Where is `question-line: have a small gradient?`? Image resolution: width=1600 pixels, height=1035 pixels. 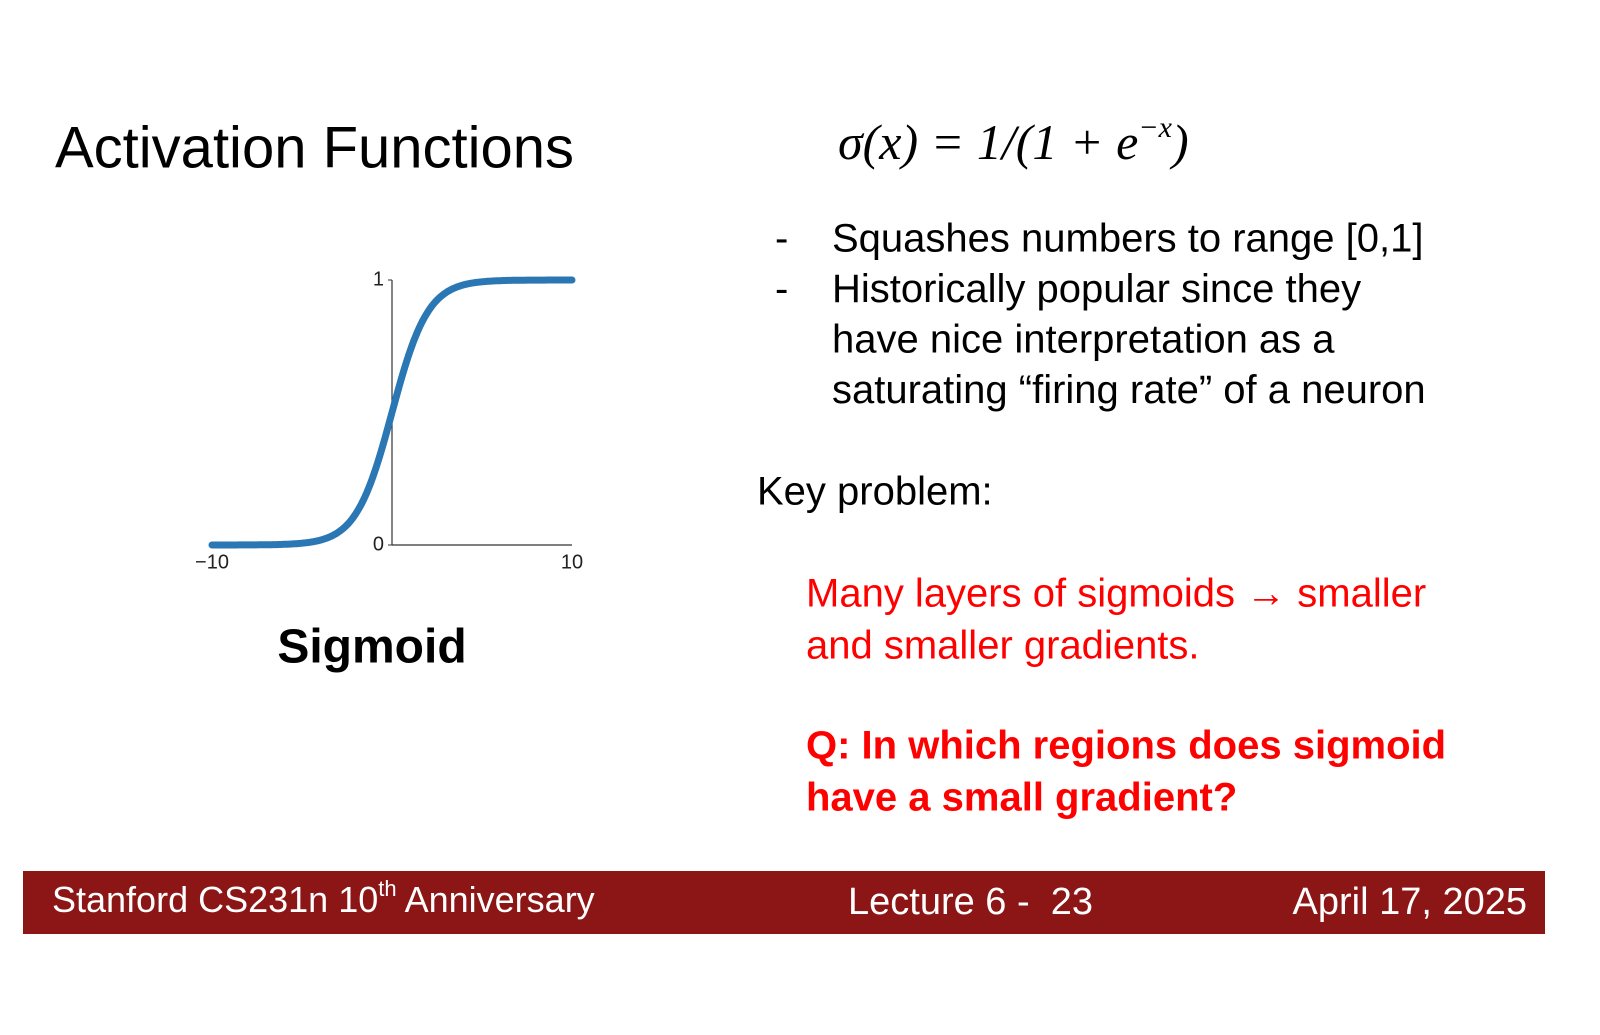 question-line: have a small gradient? is located at coordinates (1021, 798).